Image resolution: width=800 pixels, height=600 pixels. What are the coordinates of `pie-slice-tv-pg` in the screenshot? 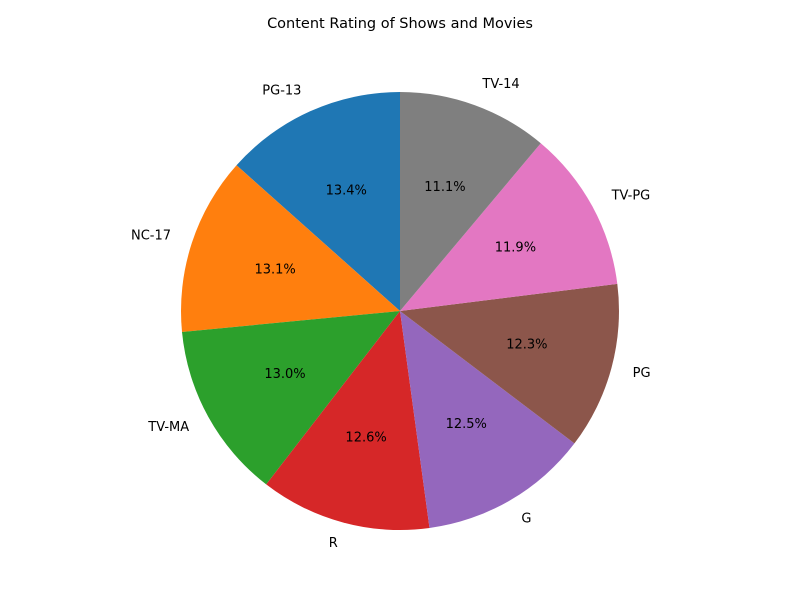 It's located at (509, 227).